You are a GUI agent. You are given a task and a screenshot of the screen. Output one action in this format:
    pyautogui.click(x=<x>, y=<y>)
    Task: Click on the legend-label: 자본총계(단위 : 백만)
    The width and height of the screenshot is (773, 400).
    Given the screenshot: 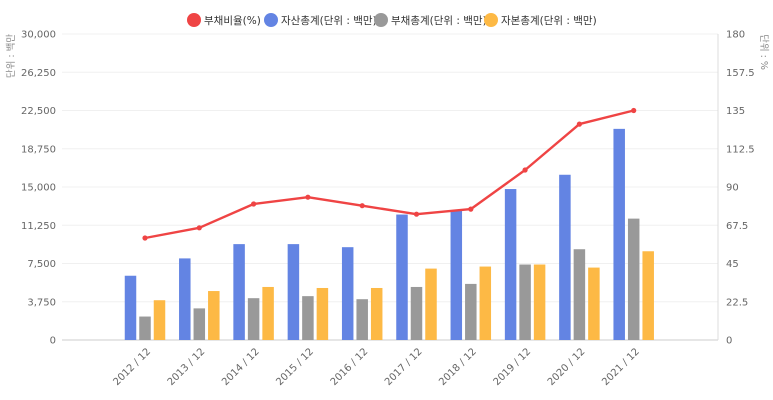 What is the action you would take?
    pyautogui.click(x=549, y=20)
    